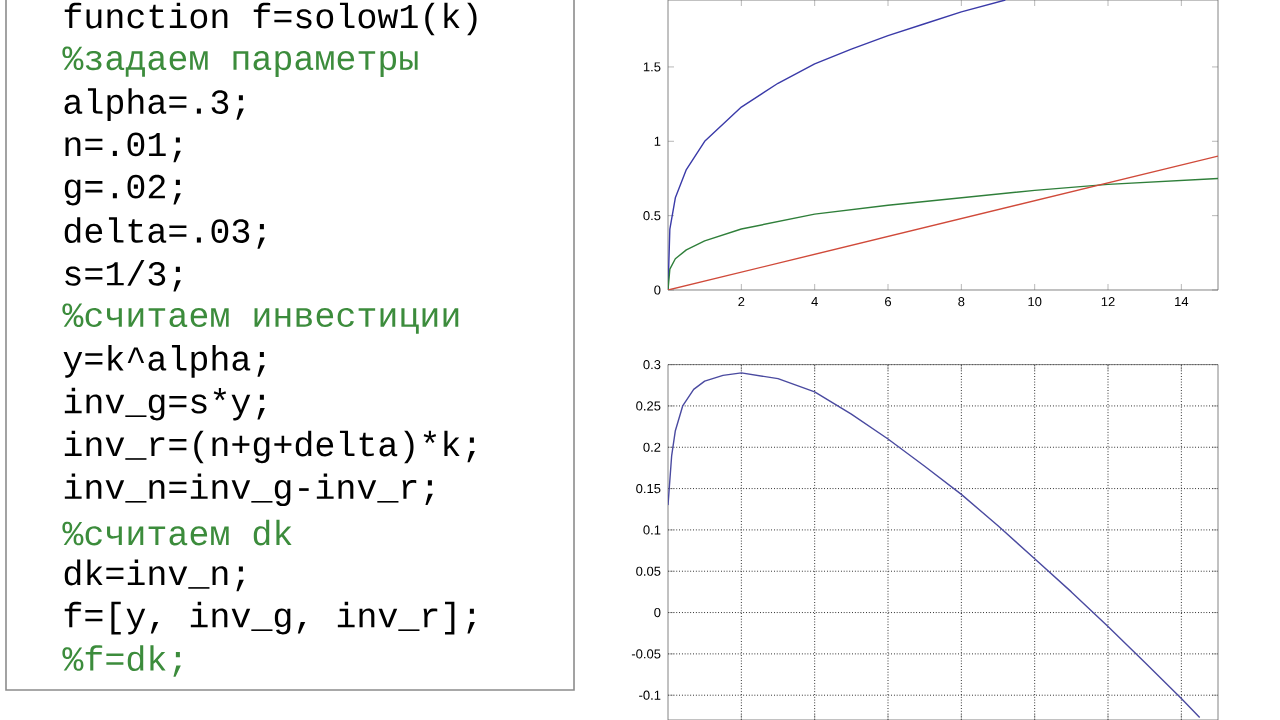 This screenshot has height=720, width=1280. I want to click on text: alpha=.3;, so click(154, 104).